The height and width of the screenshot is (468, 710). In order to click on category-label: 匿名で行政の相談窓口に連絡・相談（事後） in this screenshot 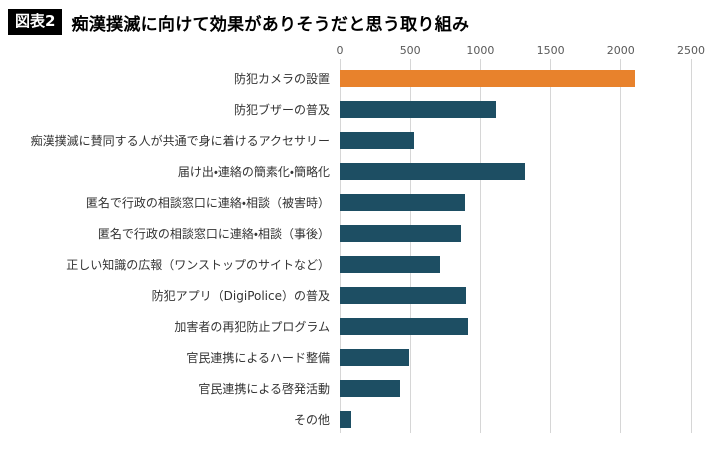, I will do `click(213, 234)`.